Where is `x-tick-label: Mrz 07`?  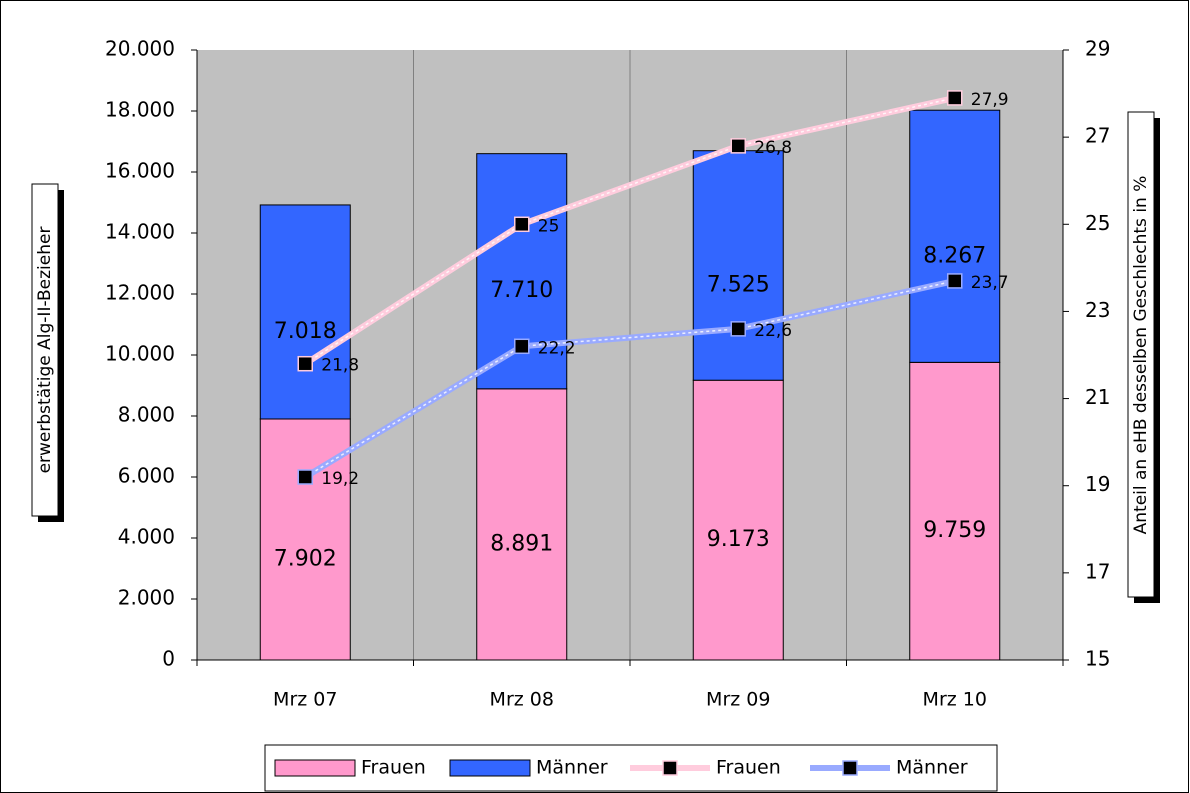
x-tick-label: Mrz 07 is located at coordinates (305, 700).